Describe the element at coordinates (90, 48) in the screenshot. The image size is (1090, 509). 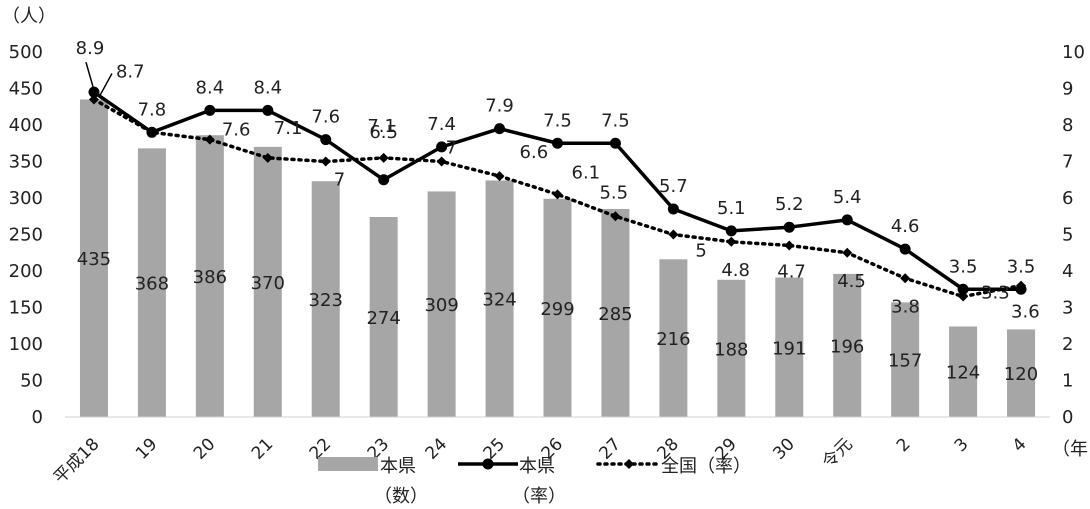
I see `prefecture-rate-label: 8.9` at that location.